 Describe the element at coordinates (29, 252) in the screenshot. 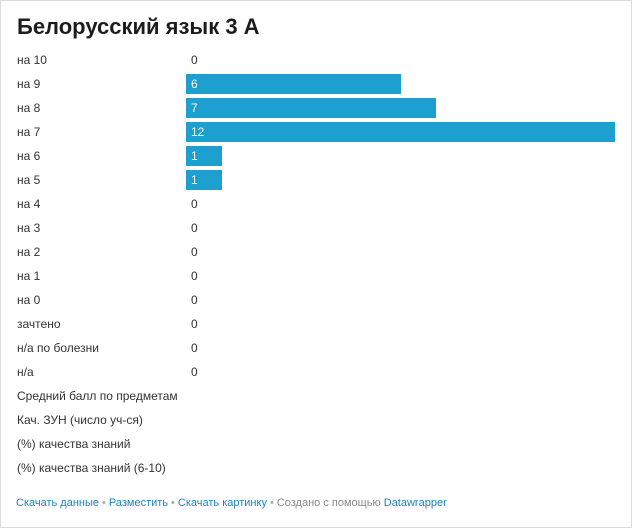

I see `row-label: на 2` at that location.